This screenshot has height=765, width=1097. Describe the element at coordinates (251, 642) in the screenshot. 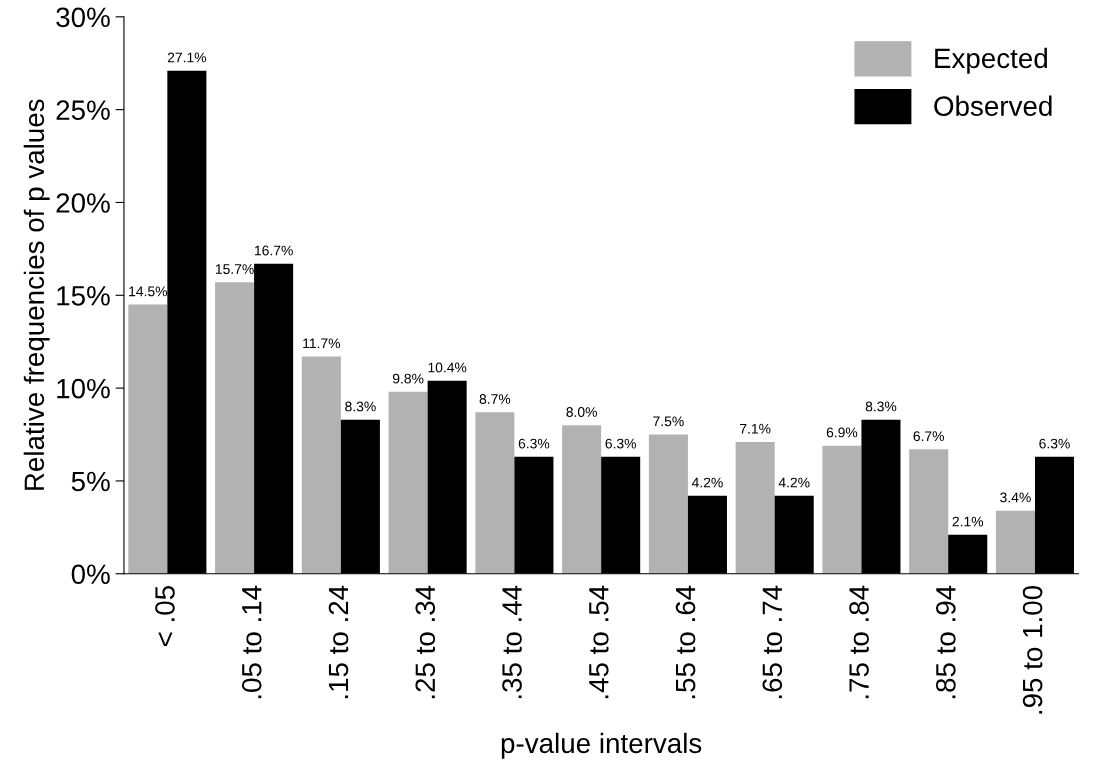

I see `x-tick-label: .05 to .14` at that location.